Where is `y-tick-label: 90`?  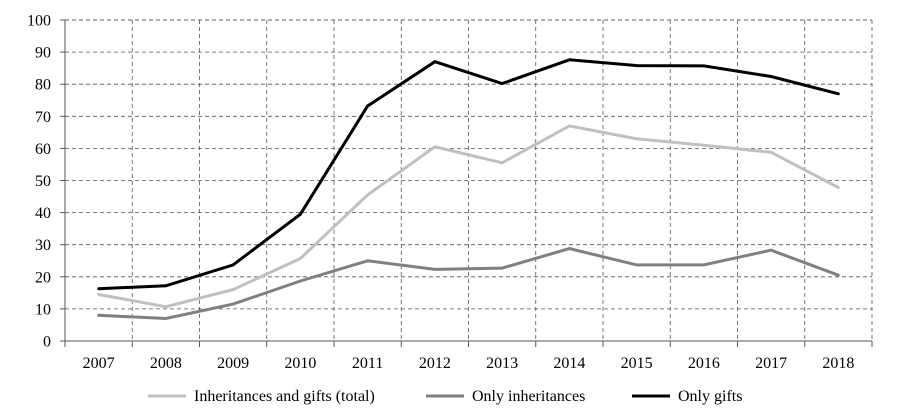
y-tick-label: 90 is located at coordinates (43, 53).